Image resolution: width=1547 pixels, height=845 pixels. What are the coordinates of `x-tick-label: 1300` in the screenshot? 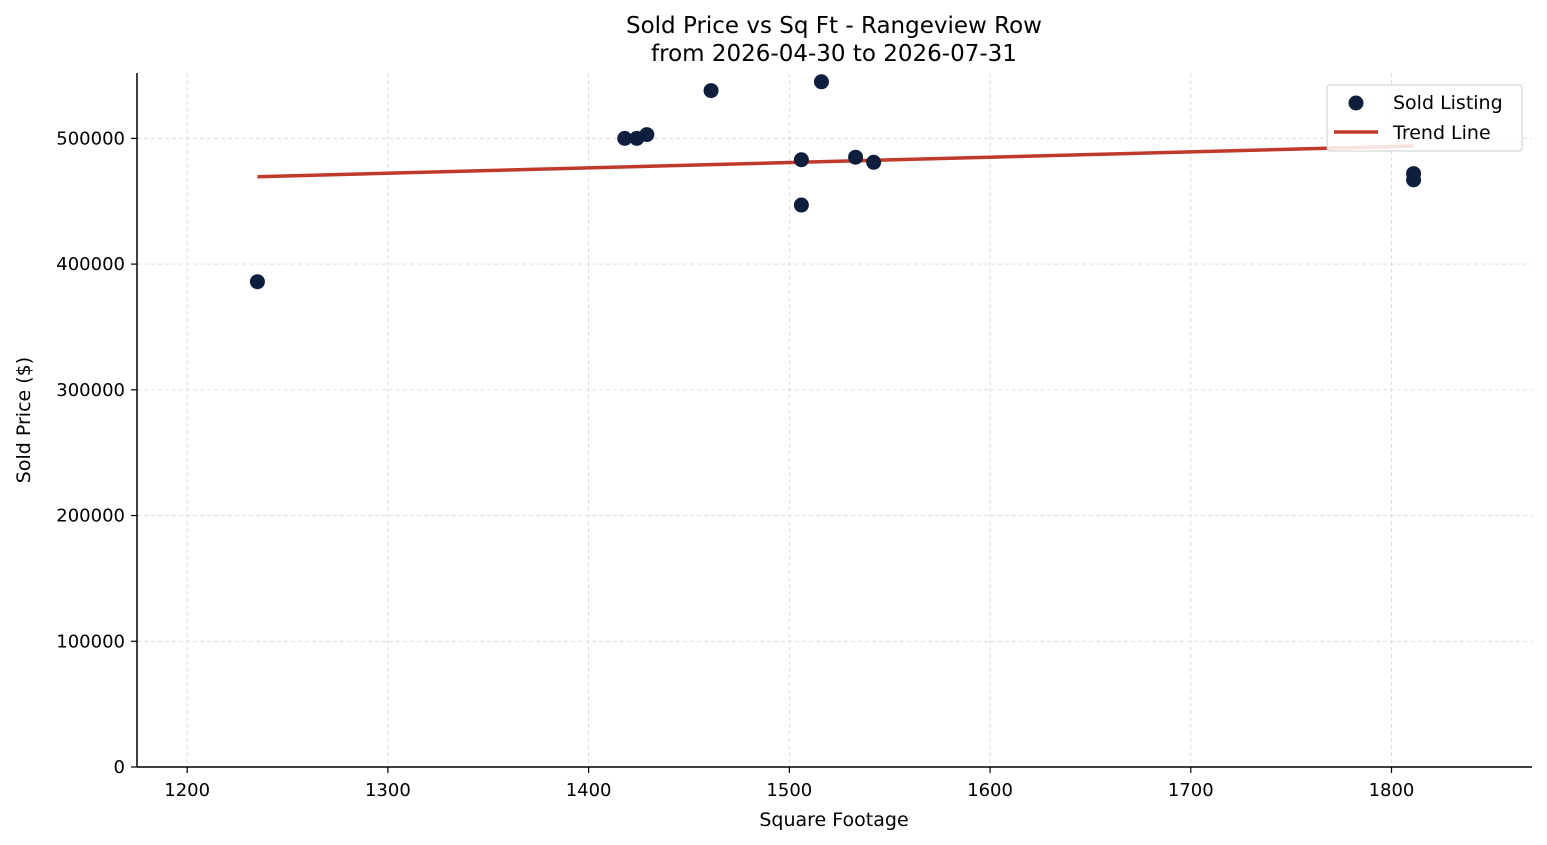 It's located at (388, 790).